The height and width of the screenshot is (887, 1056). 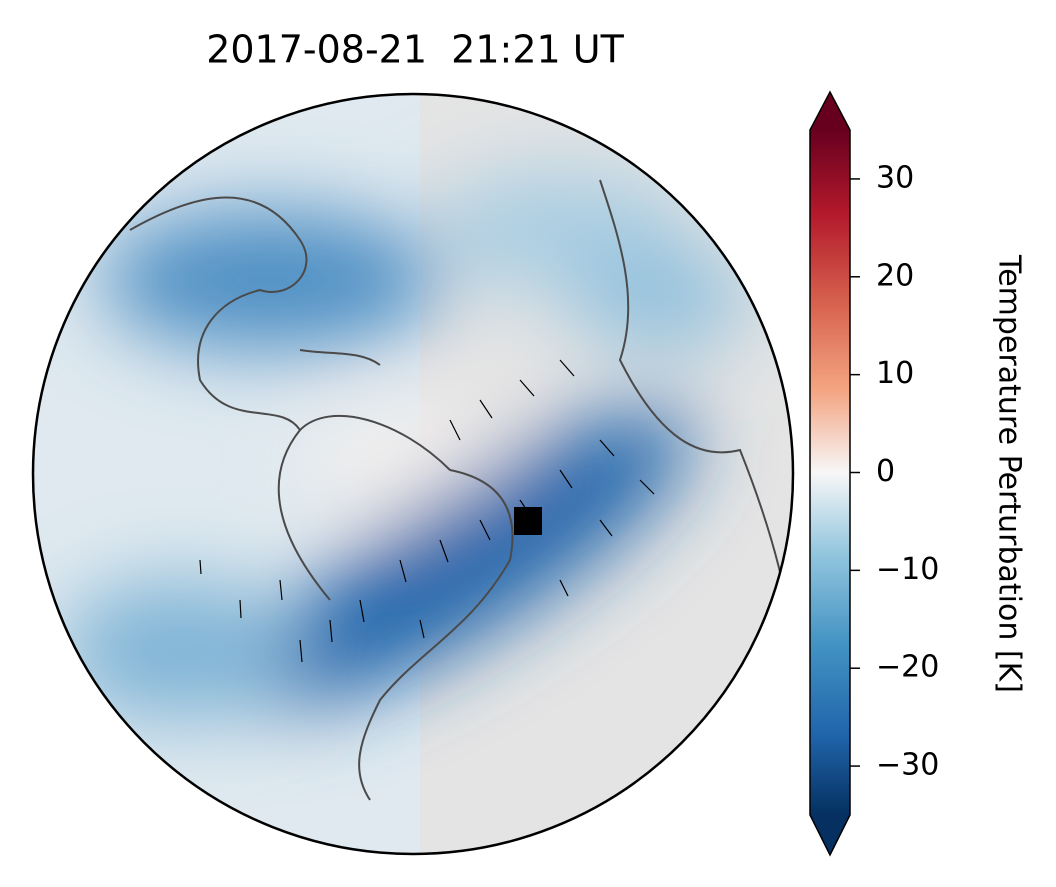 I want to click on colorbar-tick-label: −30, so click(x=907, y=765).